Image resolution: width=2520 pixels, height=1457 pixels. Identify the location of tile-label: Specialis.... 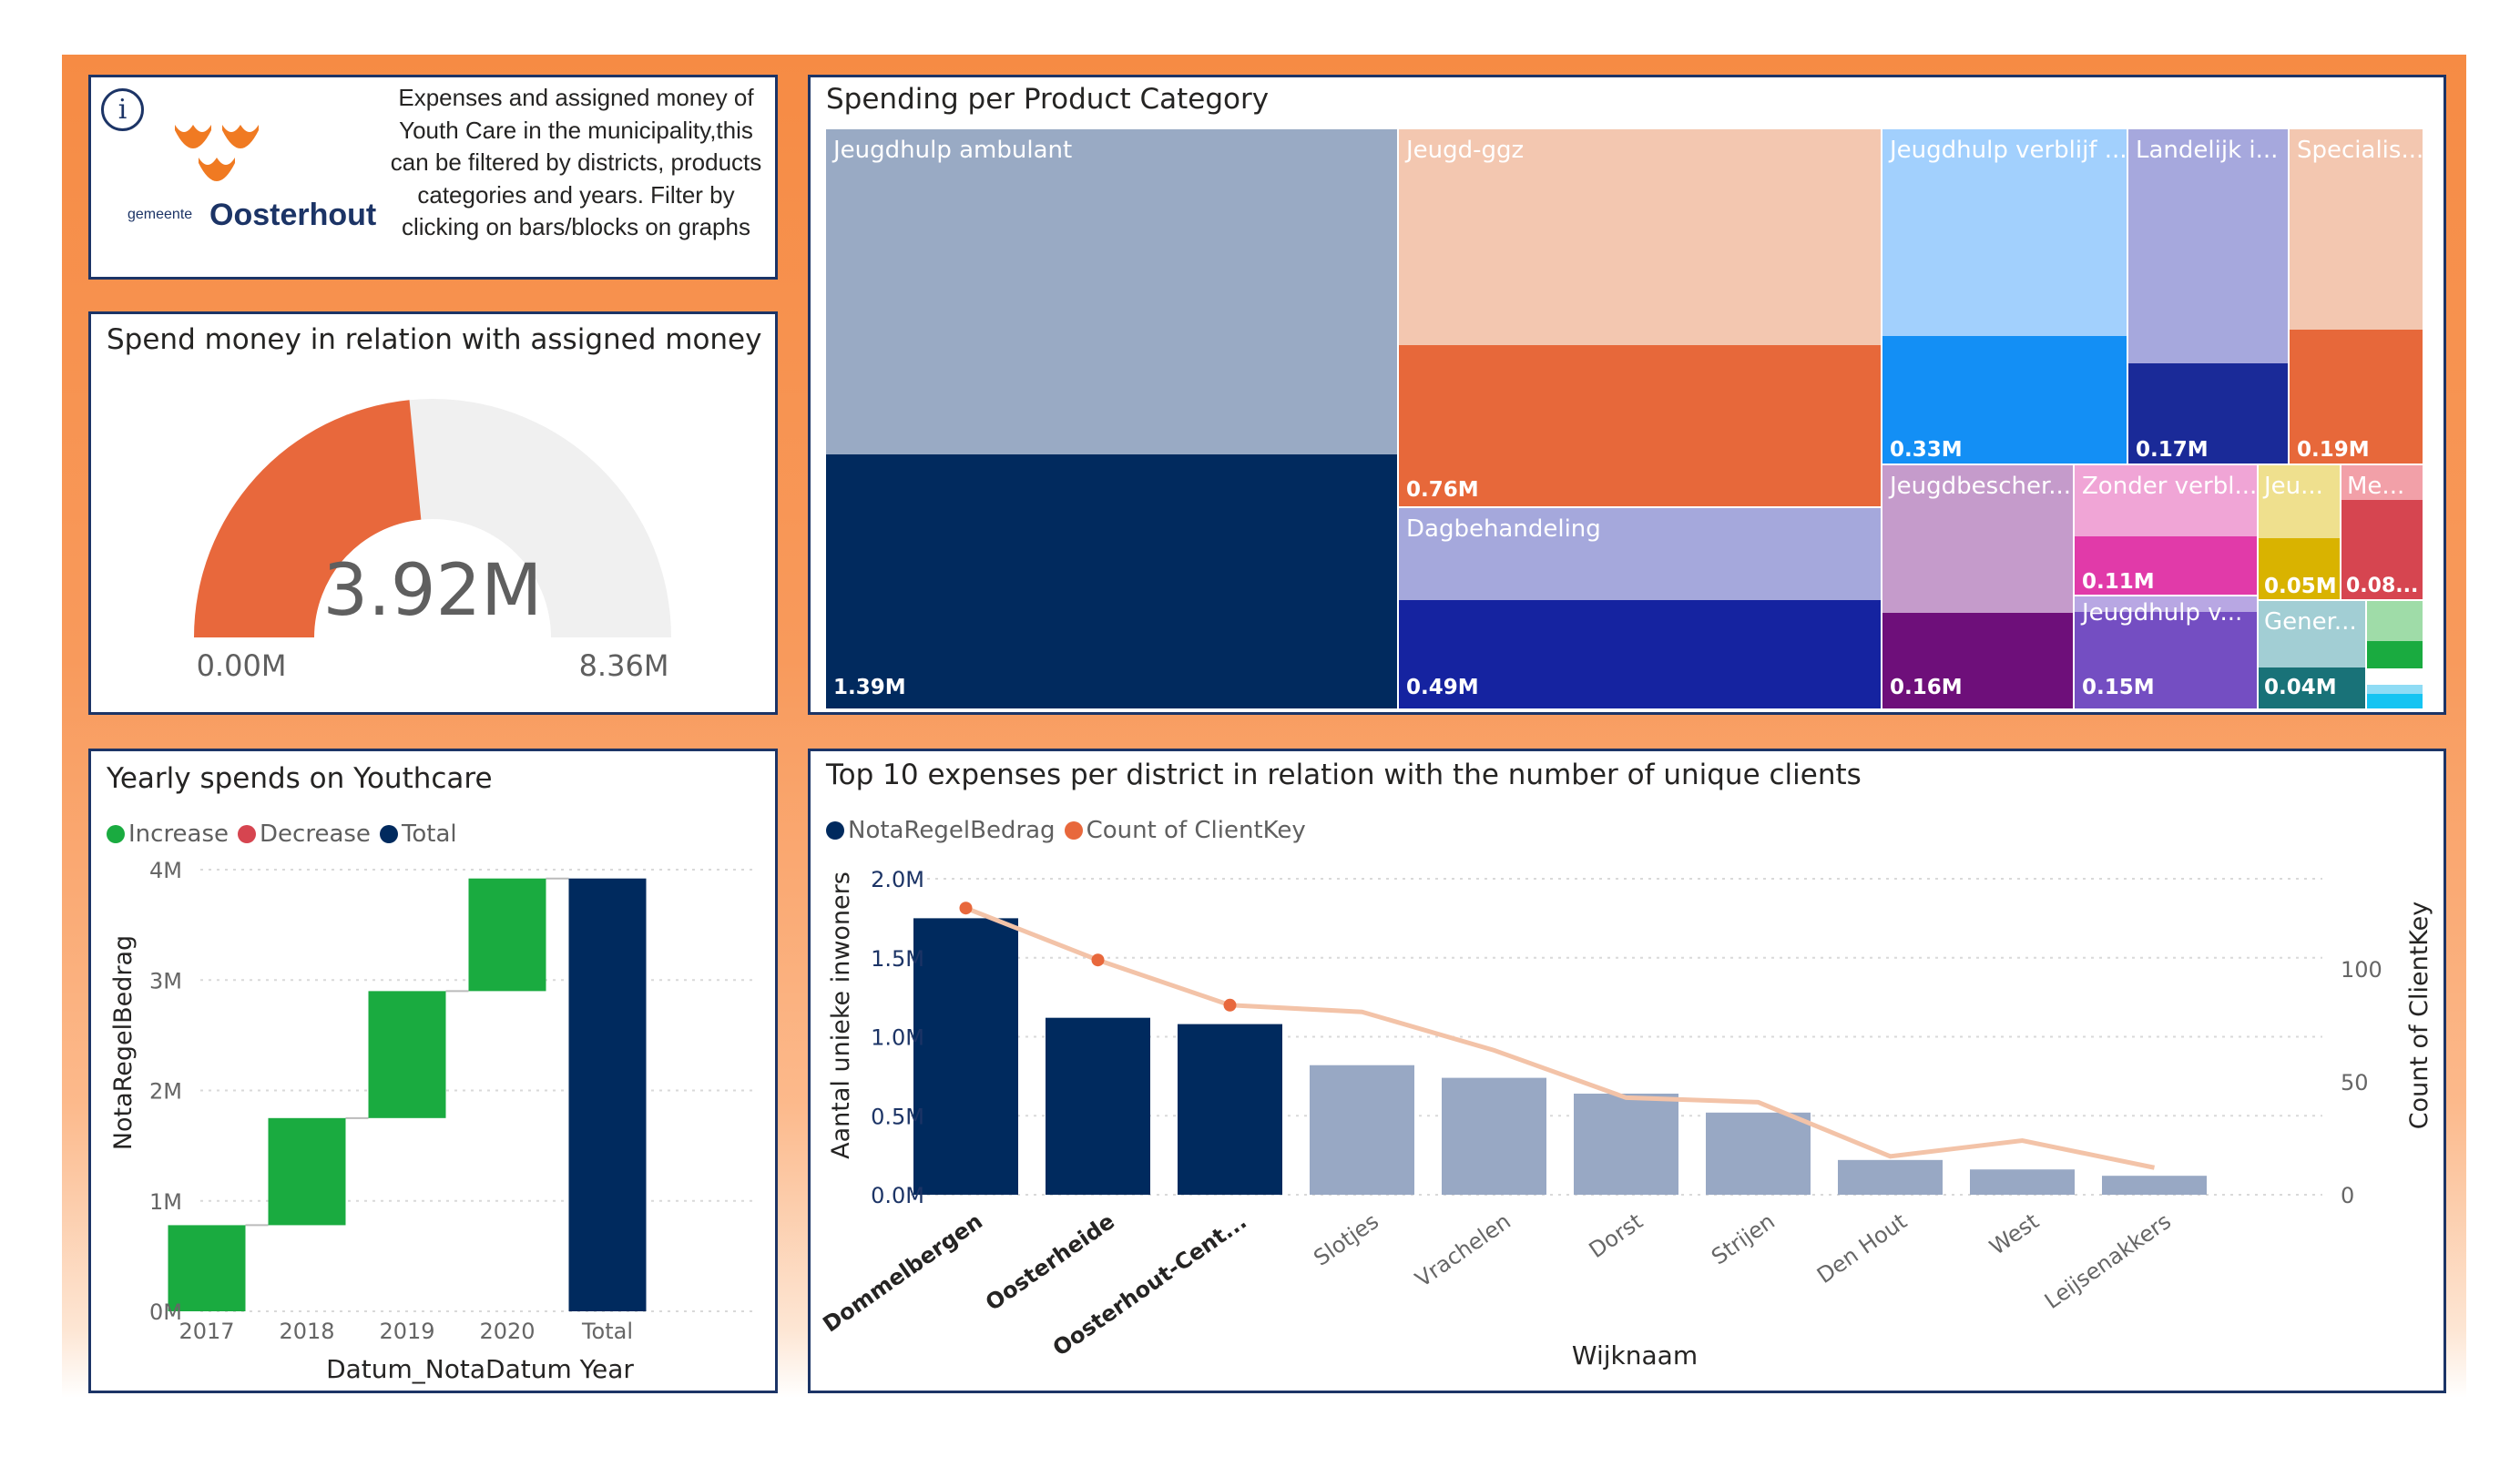
(2360, 151).